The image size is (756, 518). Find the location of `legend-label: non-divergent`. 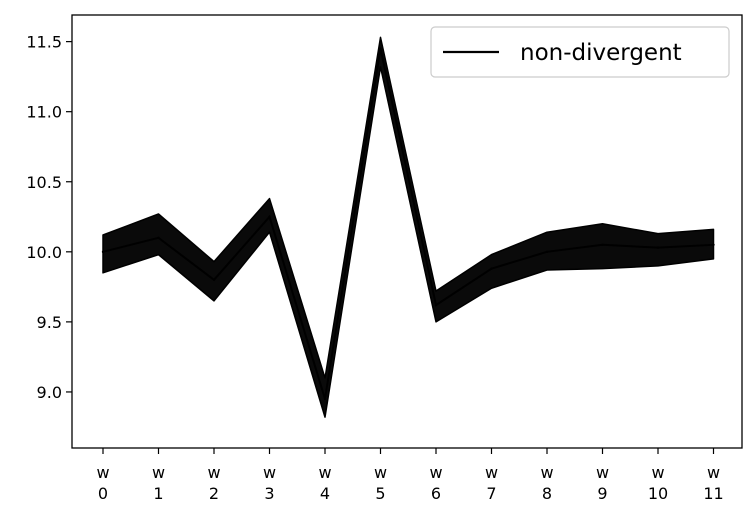

legend-label: non-divergent is located at coordinates (601, 53).